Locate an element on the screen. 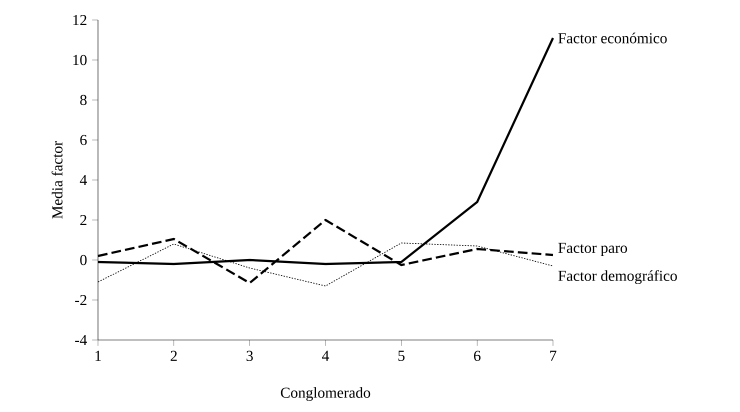 This screenshot has height=412, width=740. series-label: Factor económico is located at coordinates (612, 38).